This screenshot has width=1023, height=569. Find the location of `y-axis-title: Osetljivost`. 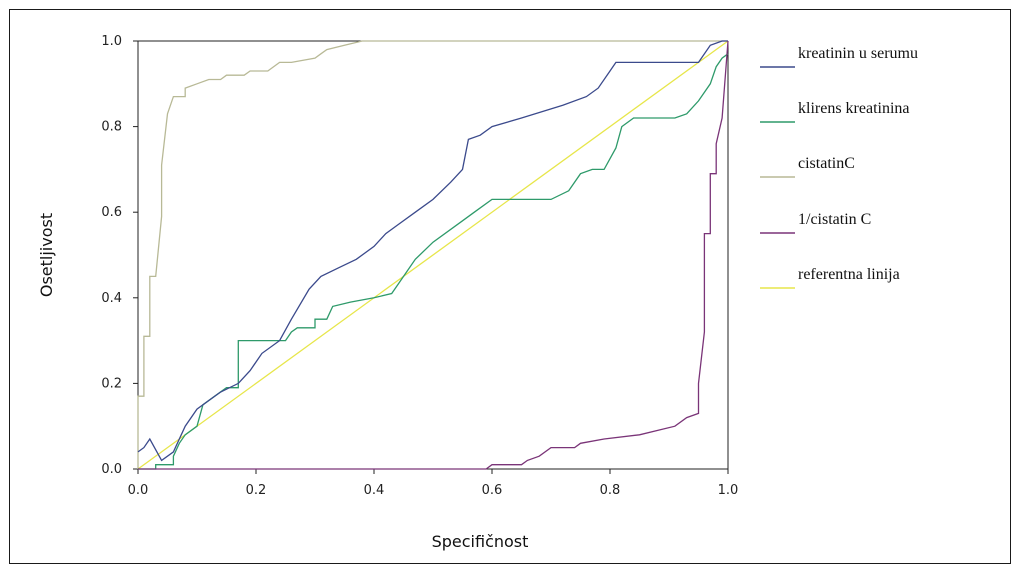

y-axis-title: Osetljivost is located at coordinates (46, 255).